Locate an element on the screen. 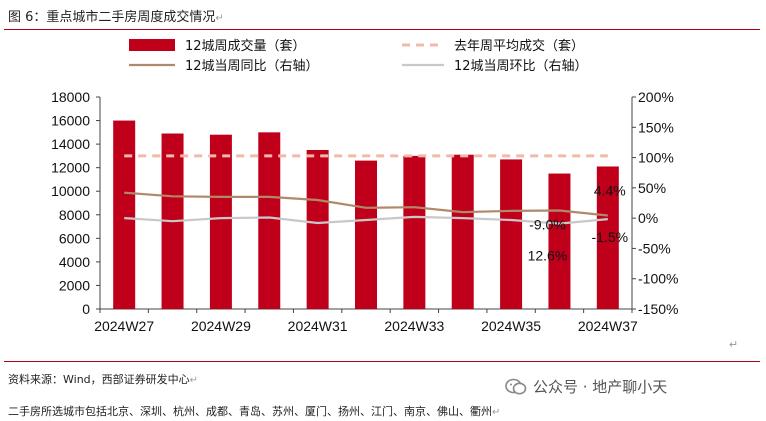 This screenshot has width=766, height=421. x-tick-label: 2024W37 is located at coordinates (608, 326).